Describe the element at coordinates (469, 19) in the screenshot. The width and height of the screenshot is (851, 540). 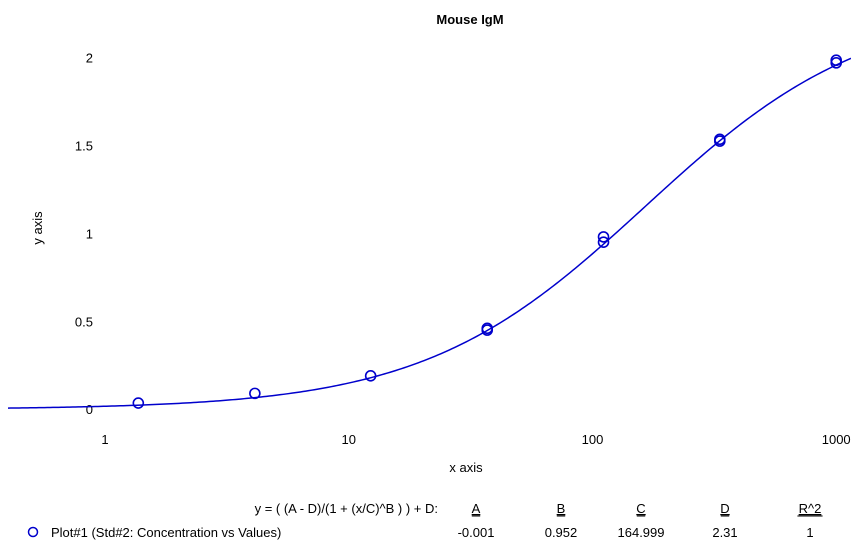
I see `chart-title: Mouse IgM` at that location.